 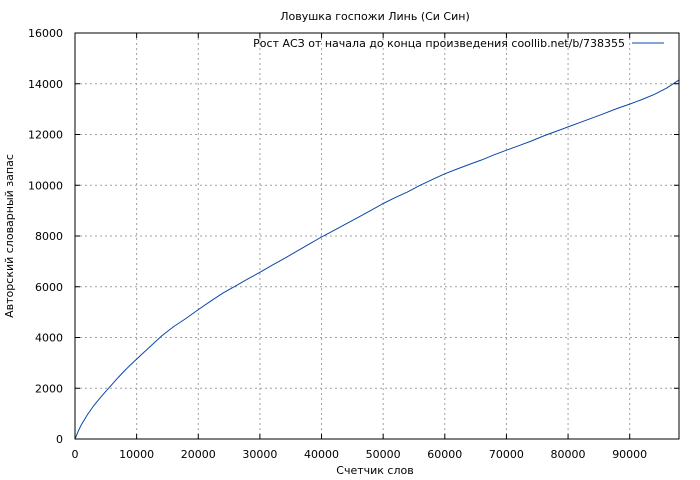 I want to click on y-tick-label: 6000, so click(x=49, y=287).